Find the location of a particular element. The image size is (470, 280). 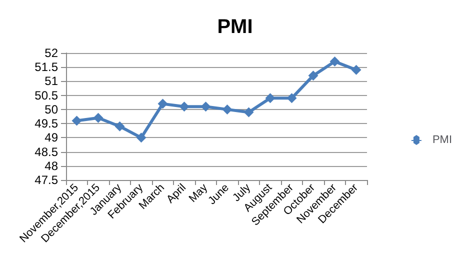

y-tick-label: 49.5 is located at coordinates (46, 123).